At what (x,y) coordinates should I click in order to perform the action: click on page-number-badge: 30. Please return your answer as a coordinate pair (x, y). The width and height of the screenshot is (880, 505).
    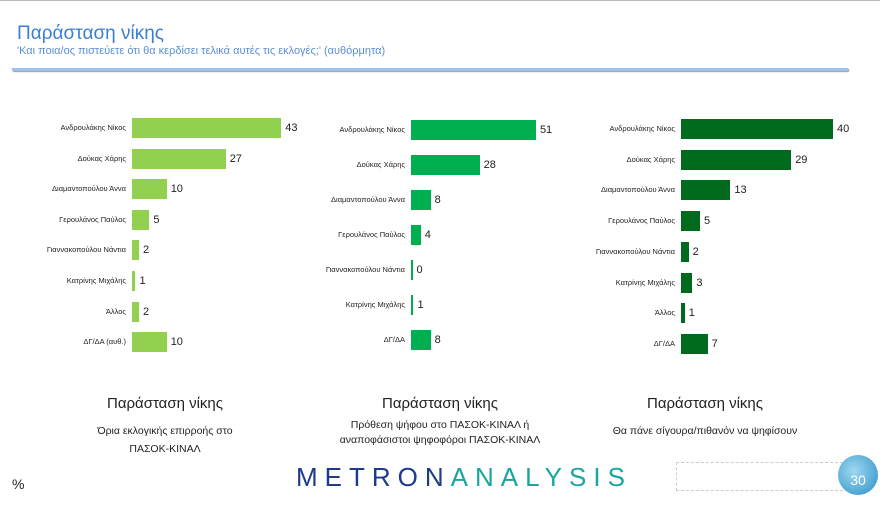
    Looking at the image, I should click on (858, 475).